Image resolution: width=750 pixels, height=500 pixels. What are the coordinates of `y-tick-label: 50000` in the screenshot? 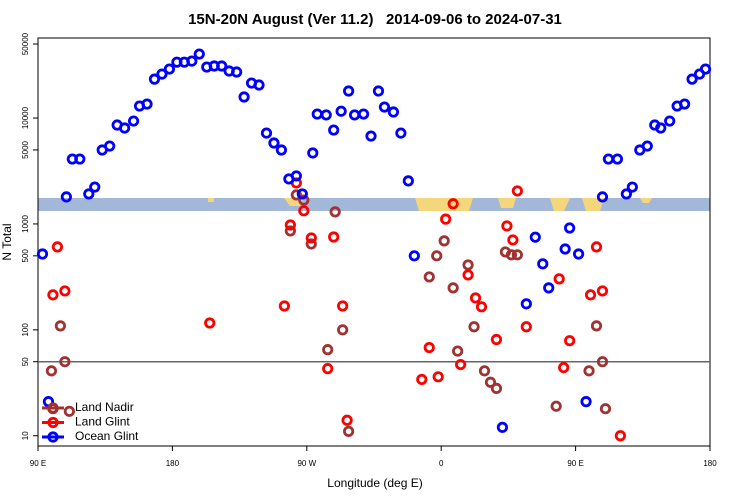 It's located at (25, 43).